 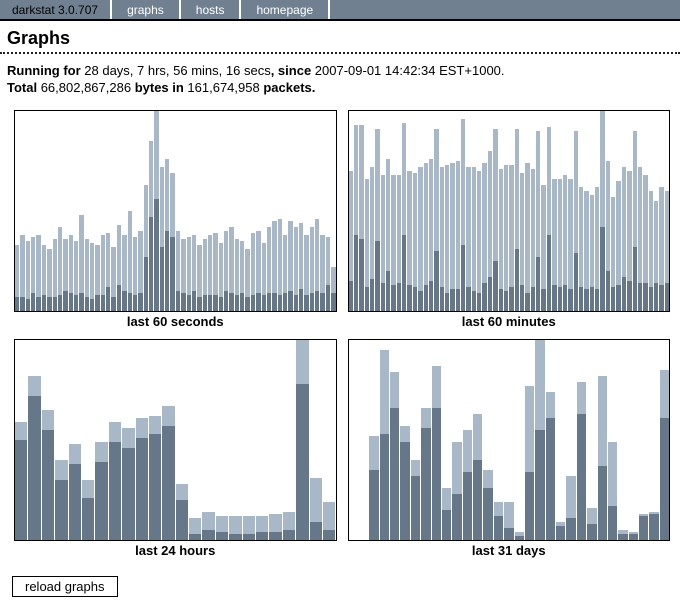 What do you see at coordinates (286, 9) in the screenshot?
I see `nav-item-homepage: homepage` at bounding box center [286, 9].